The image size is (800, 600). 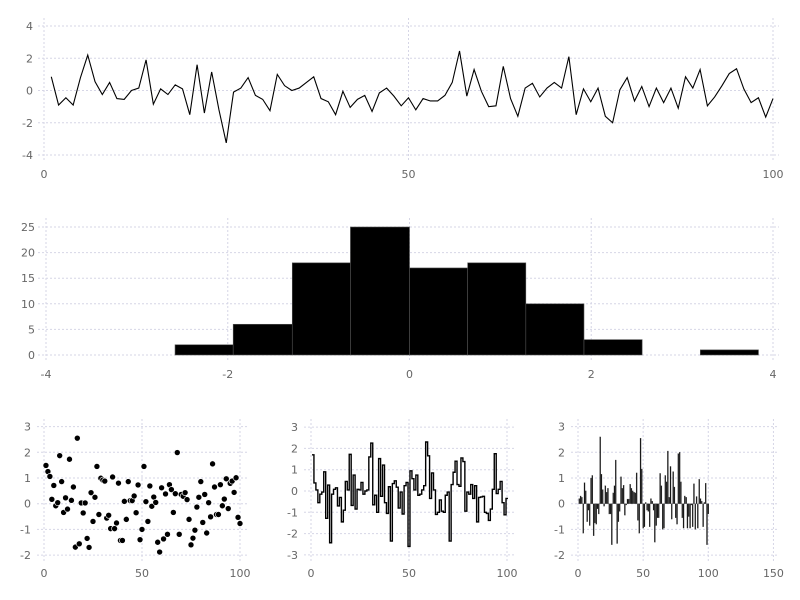 I want to click on x-tick-label: 2, so click(x=591, y=374).